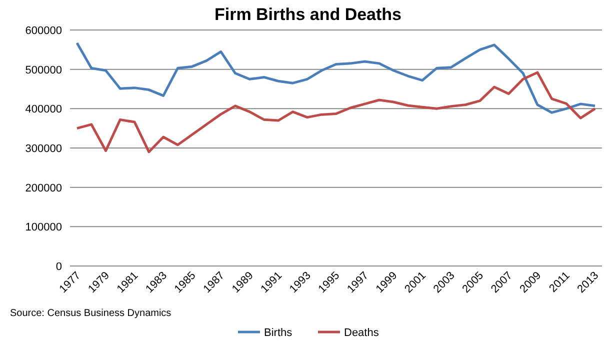 The height and width of the screenshot is (346, 616). Describe the element at coordinates (43, 110) in the screenshot. I see `y-tick-label: 400000` at that location.